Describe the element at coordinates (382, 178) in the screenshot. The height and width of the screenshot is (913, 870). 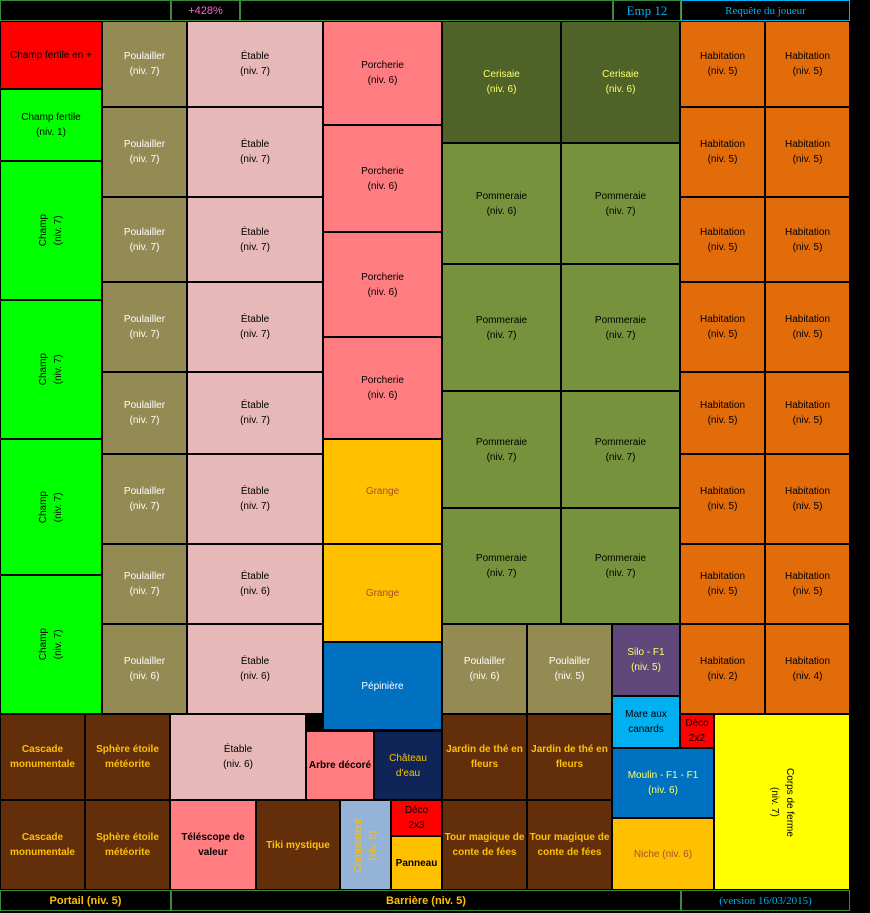
I see `pigsty-2: Porcherie (niv. 6)` at that location.